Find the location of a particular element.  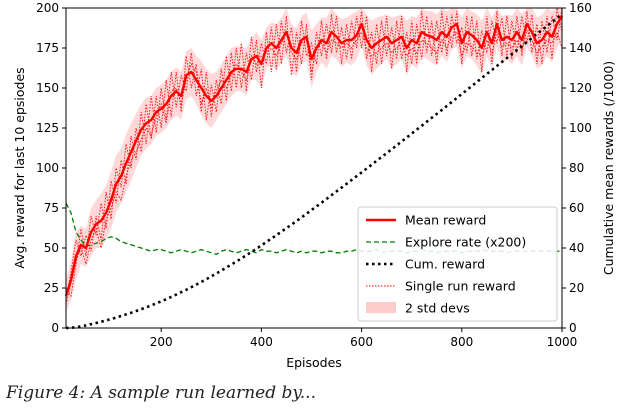

y-tick-label: 0 is located at coordinates (55, 328).